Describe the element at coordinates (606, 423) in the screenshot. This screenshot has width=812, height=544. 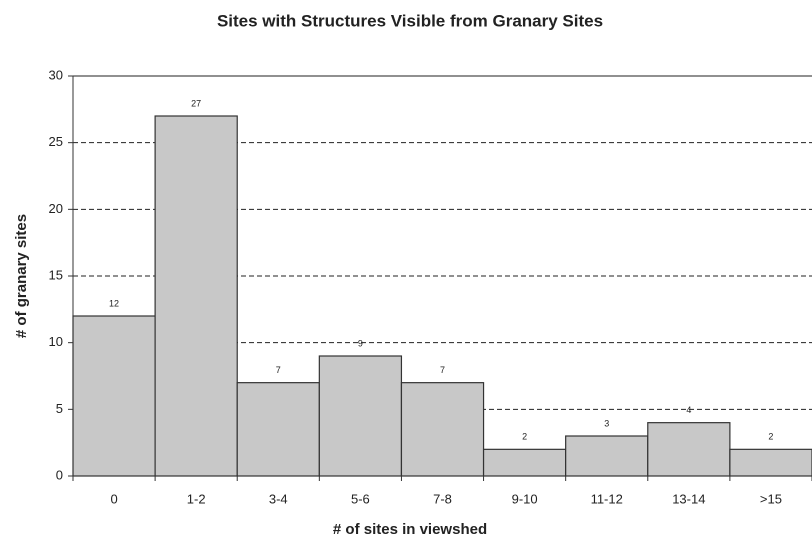
I see `value-label: 3` at that location.